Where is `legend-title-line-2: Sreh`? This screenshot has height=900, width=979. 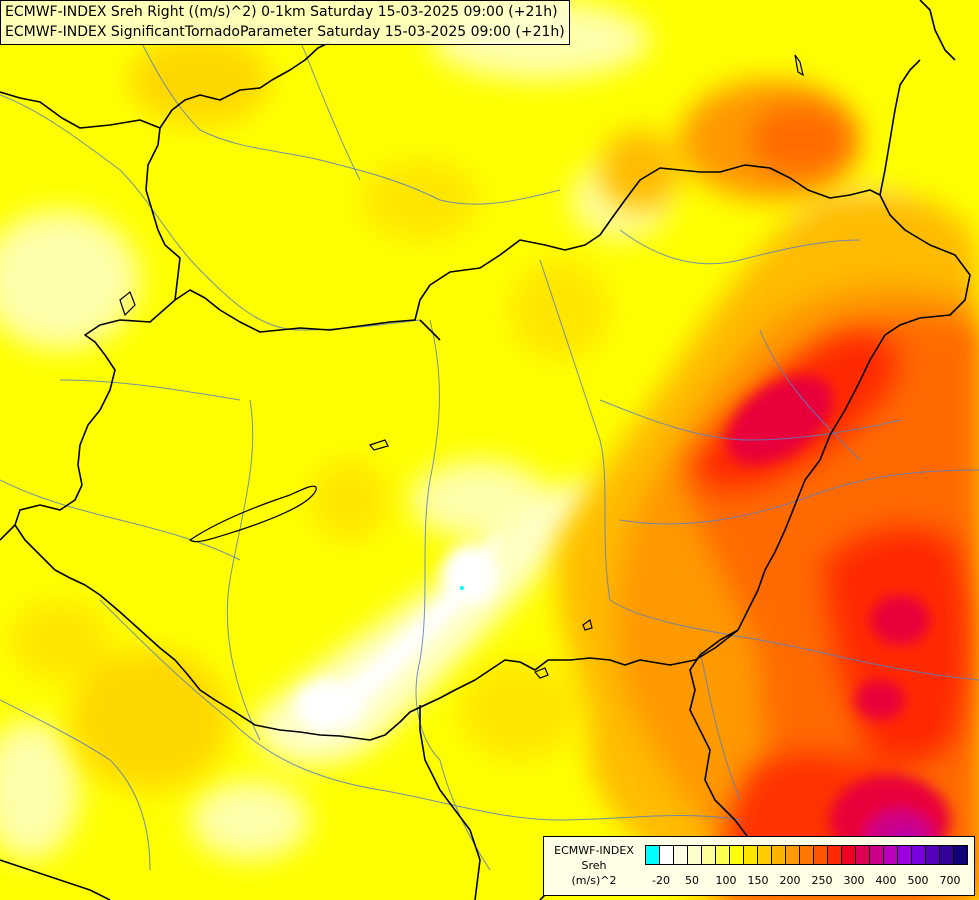 legend-title-line-2: Sreh is located at coordinates (594, 865).